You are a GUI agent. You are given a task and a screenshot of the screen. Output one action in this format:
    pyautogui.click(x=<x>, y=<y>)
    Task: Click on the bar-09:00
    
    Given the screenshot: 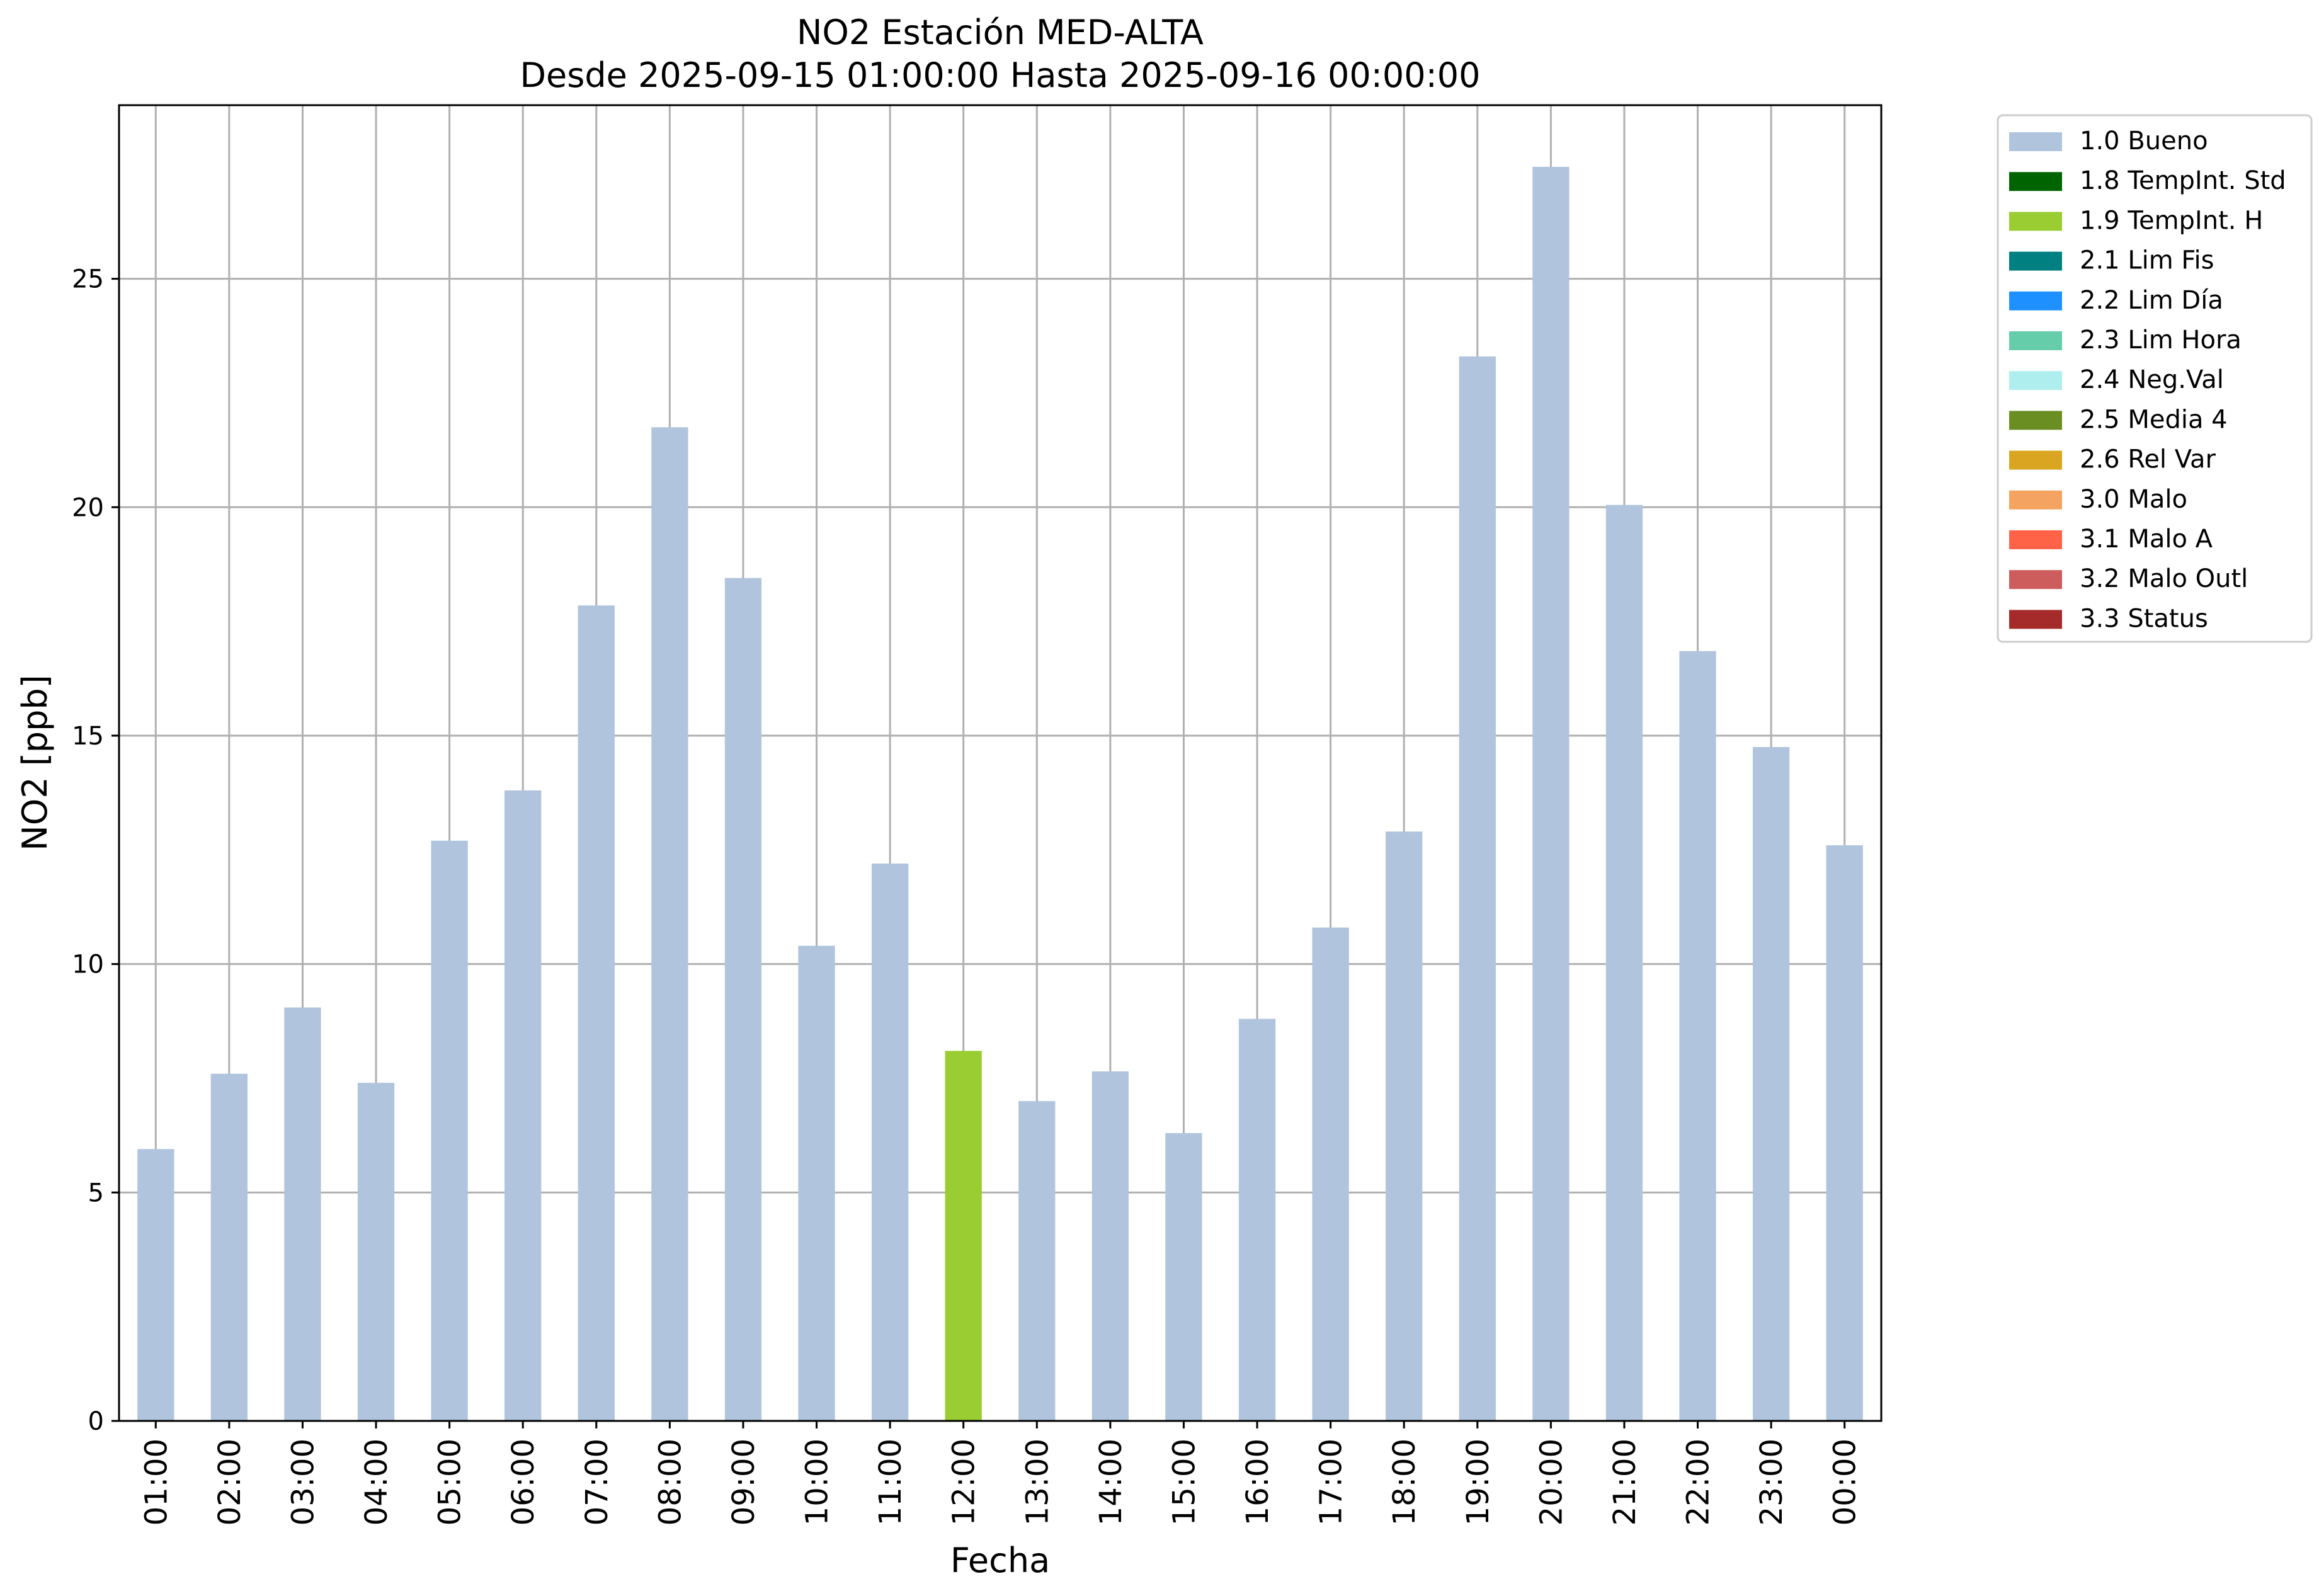 What is the action you would take?
    pyautogui.click(x=743, y=999)
    